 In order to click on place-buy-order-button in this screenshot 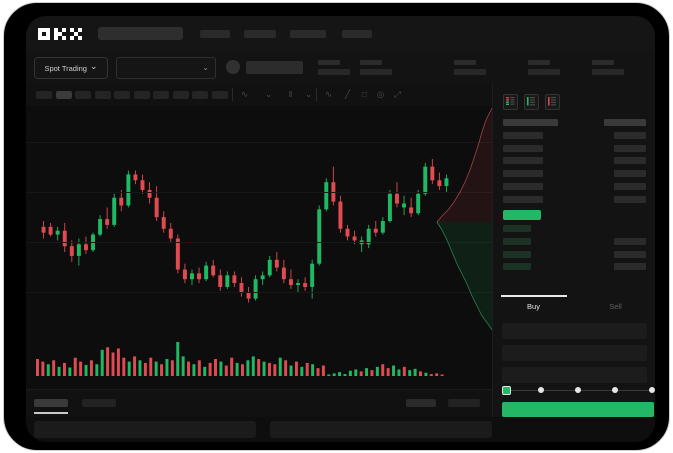, I will do `click(578, 409)`.